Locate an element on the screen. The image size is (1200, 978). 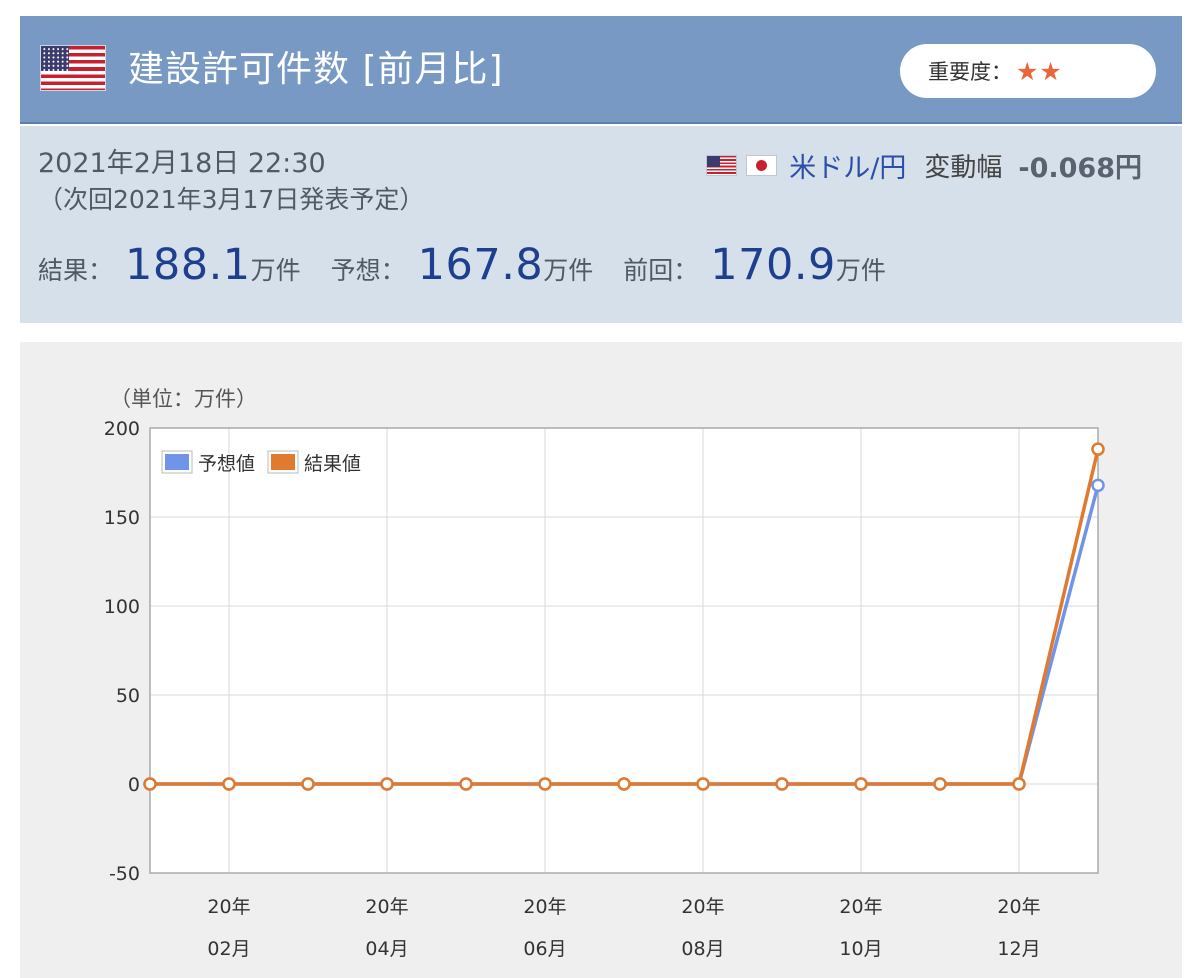
release-datetime: 2021年2月18日 22:30 is located at coordinates (182, 163).